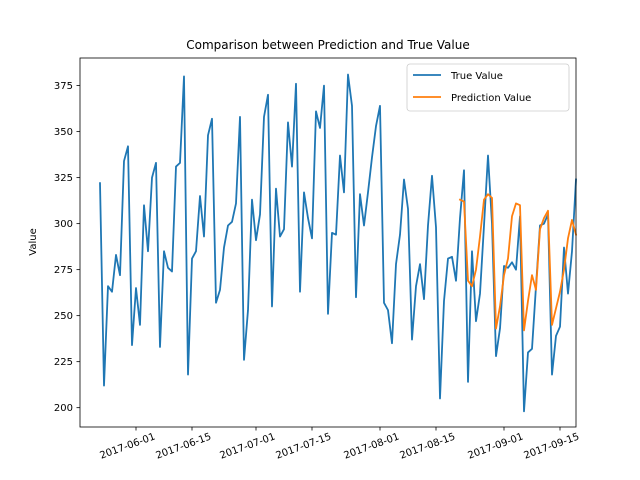  I want to click on y-axis-label: Value, so click(33, 241).